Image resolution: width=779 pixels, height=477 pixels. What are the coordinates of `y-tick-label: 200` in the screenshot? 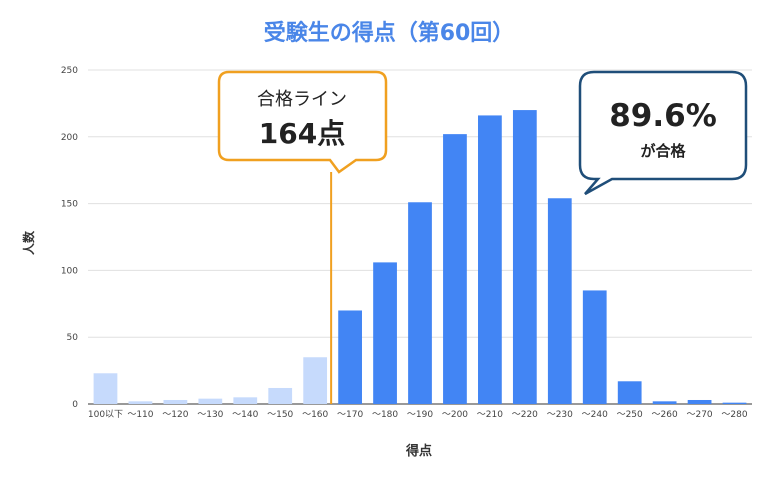 It's located at (69, 138).